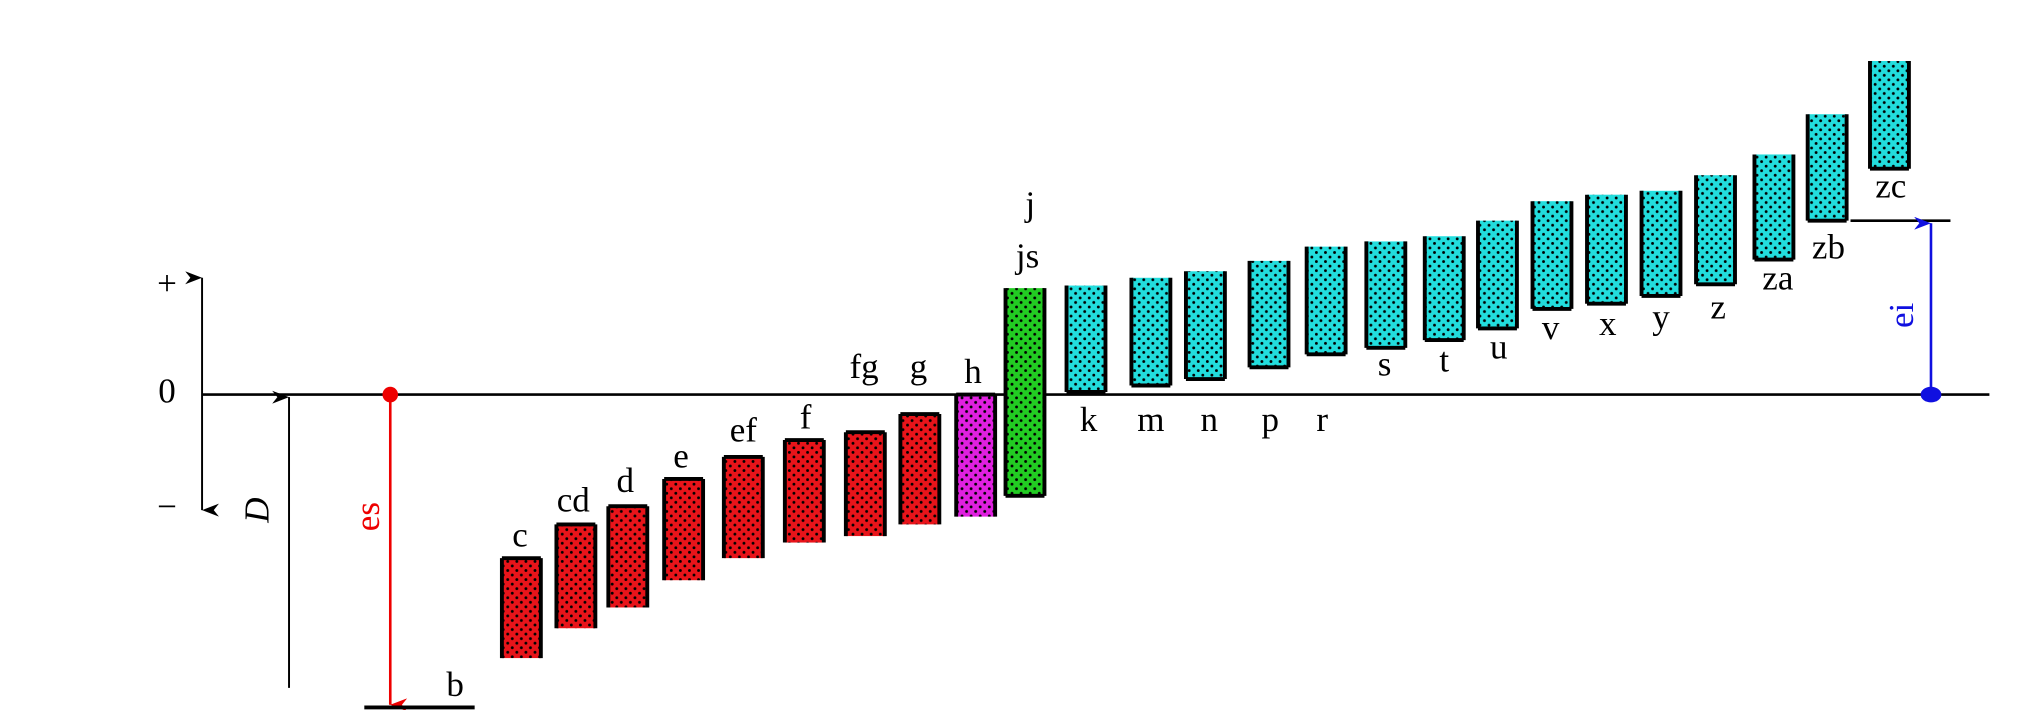 The image size is (2037, 710). I want to click on zone-label: v, so click(1551, 327).